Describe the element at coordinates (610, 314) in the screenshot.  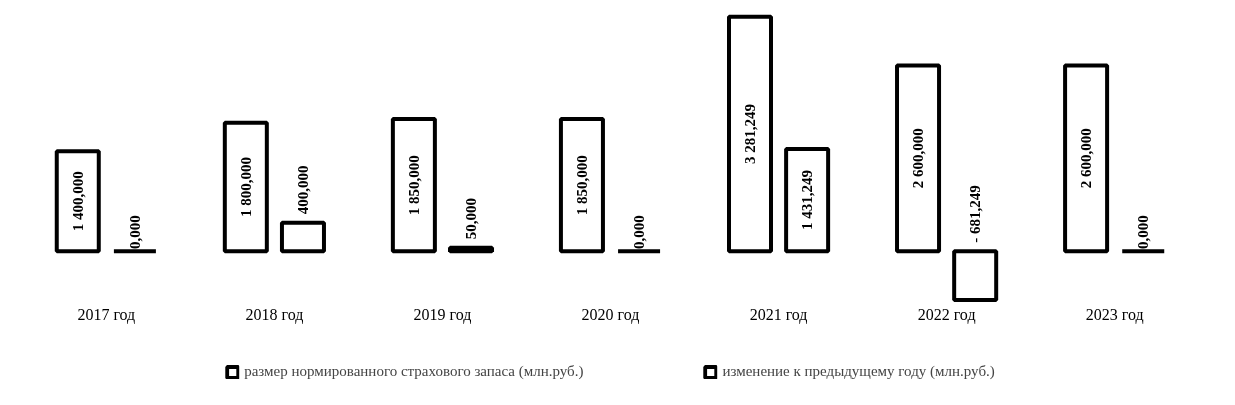
I see `x-tick-label: 2020 год` at that location.